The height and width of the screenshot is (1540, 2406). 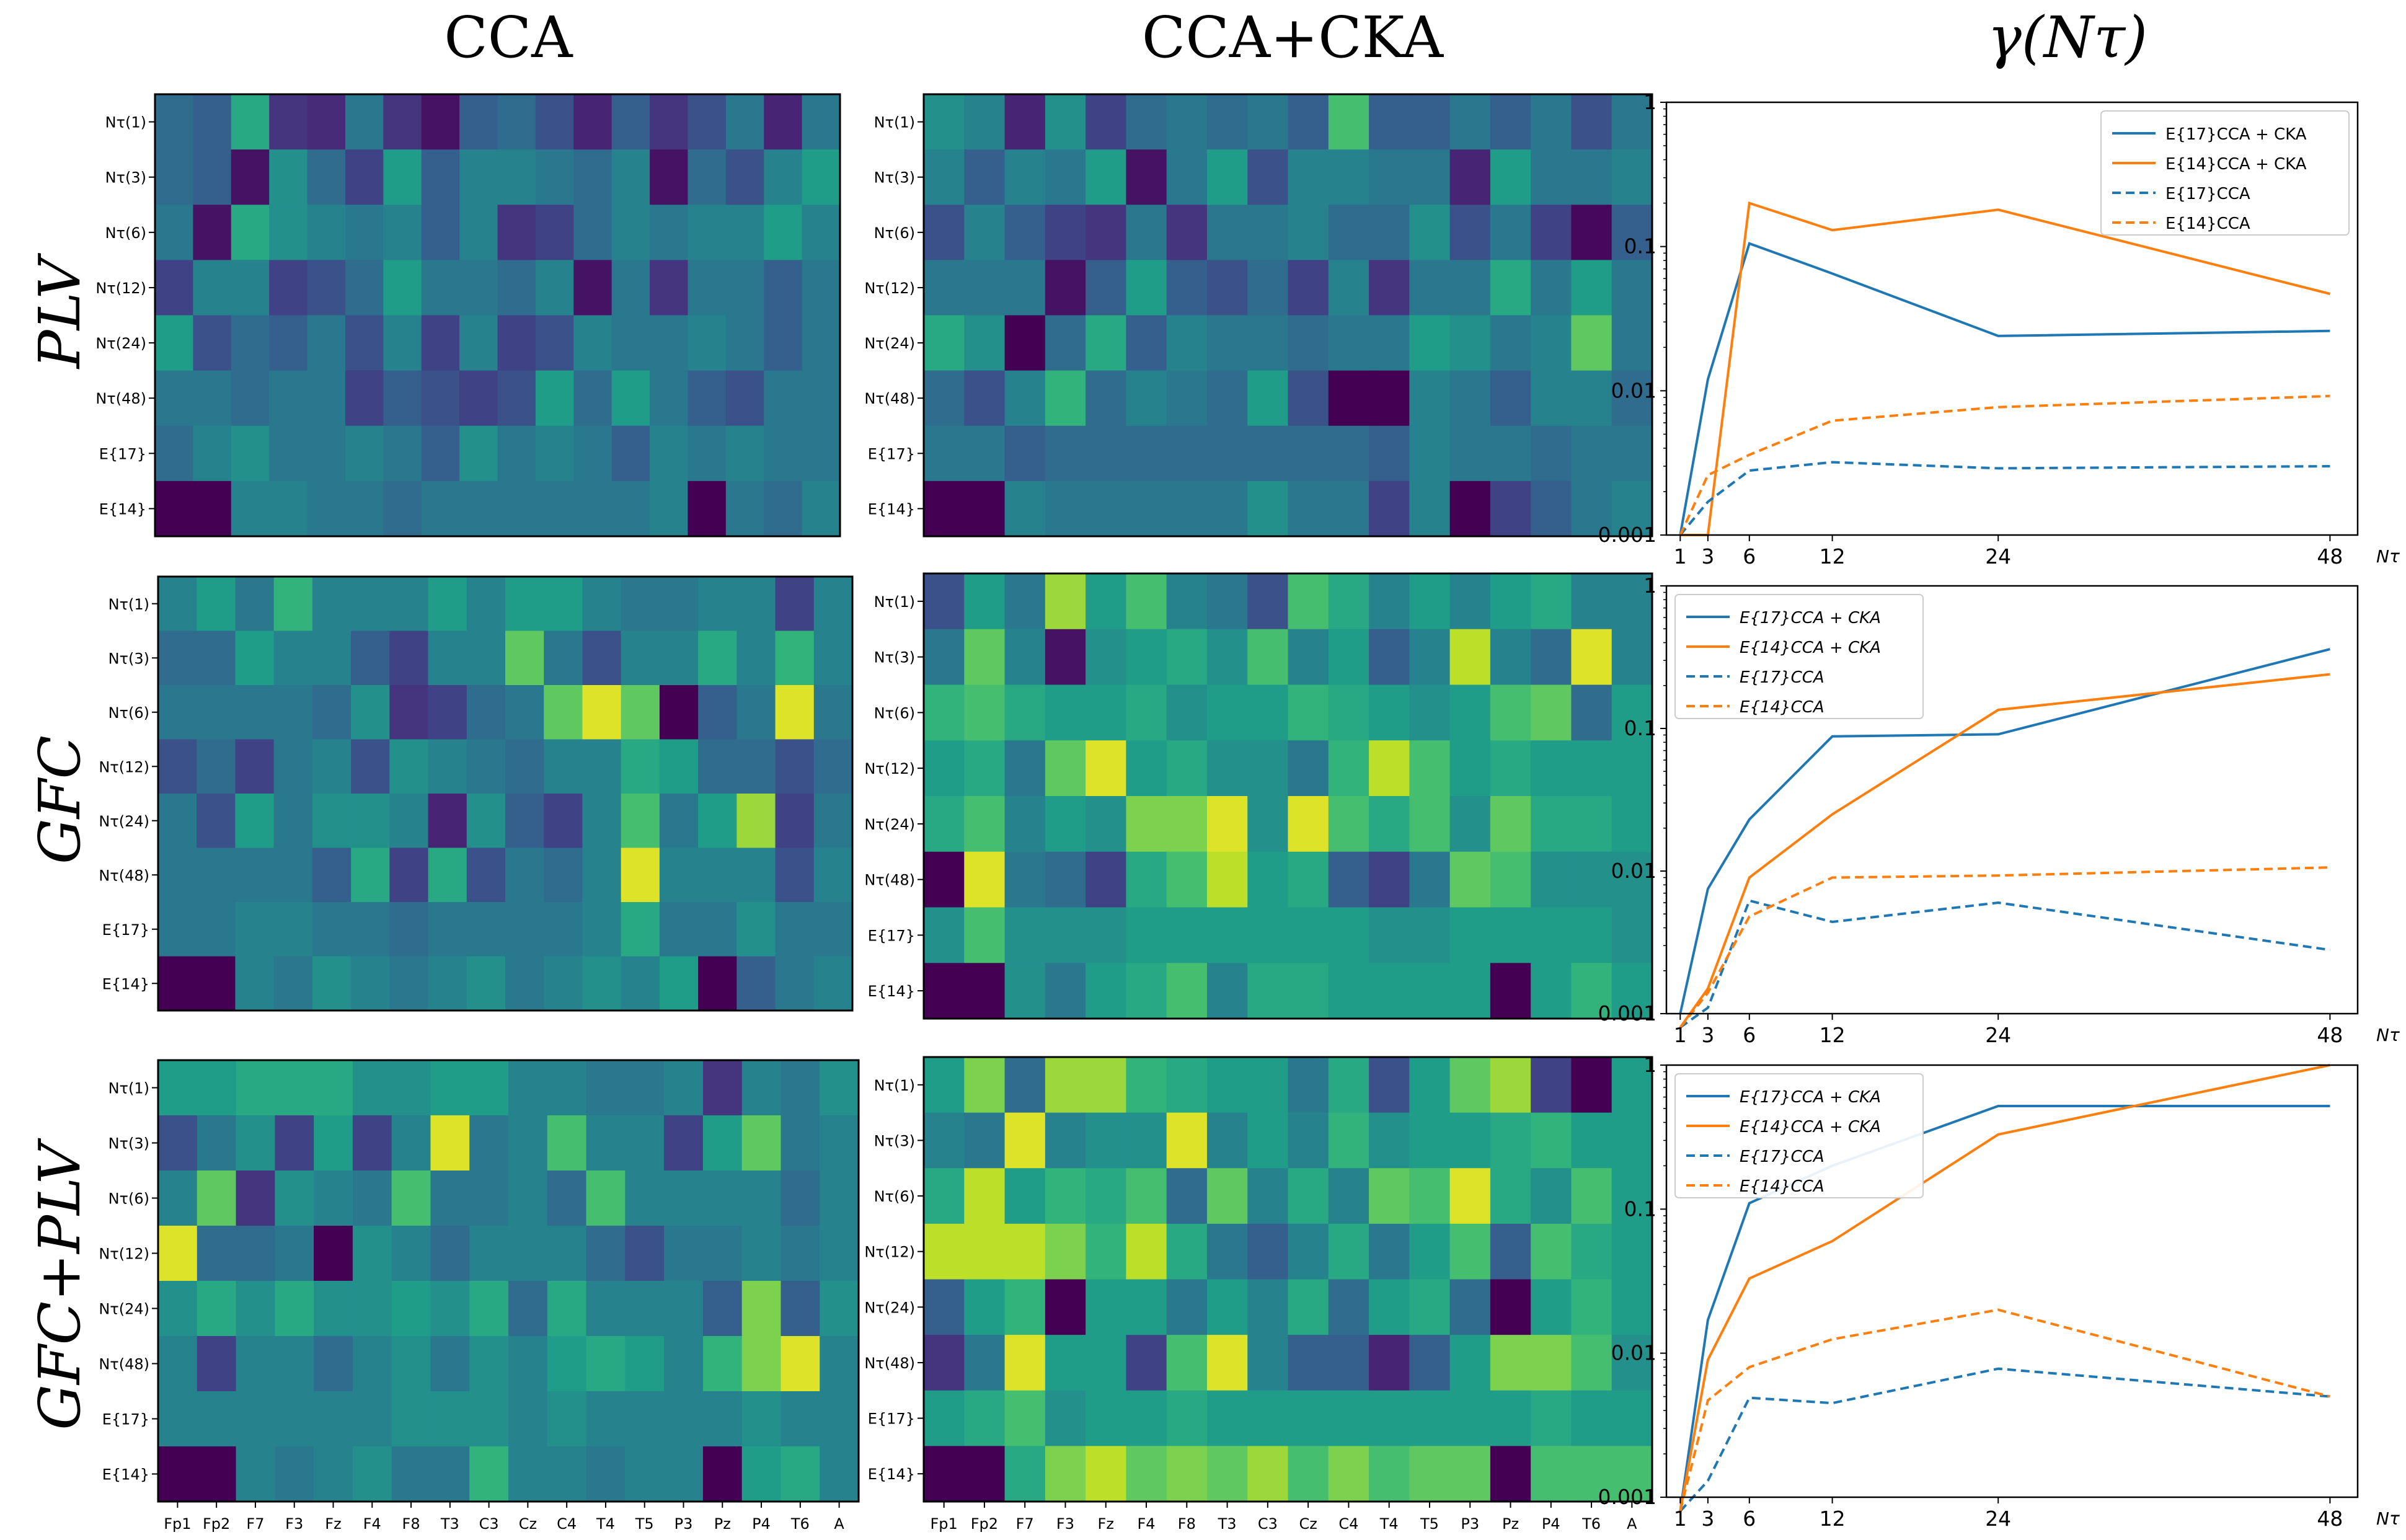 What do you see at coordinates (125, 1475) in the screenshot?
I see `y-tick-label: E{14}` at bounding box center [125, 1475].